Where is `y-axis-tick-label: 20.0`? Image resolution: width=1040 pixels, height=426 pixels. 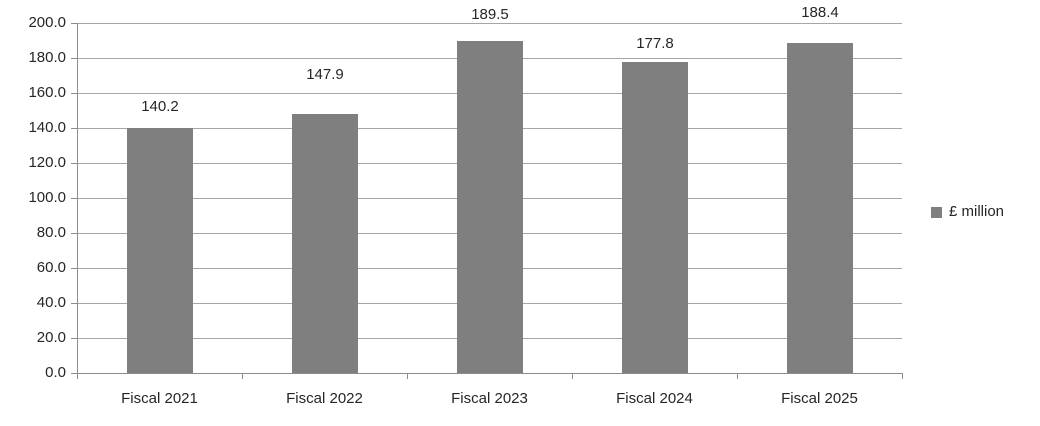
y-axis-tick-label: 20.0 is located at coordinates (51, 337).